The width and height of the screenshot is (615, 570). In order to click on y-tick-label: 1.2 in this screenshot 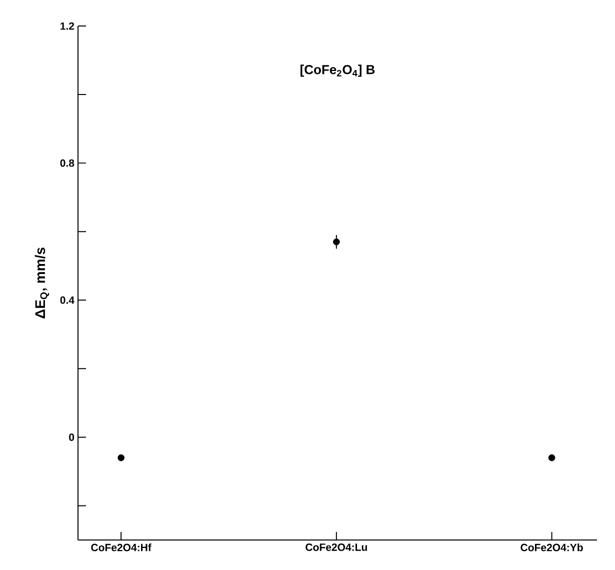, I will do `click(67, 26)`.